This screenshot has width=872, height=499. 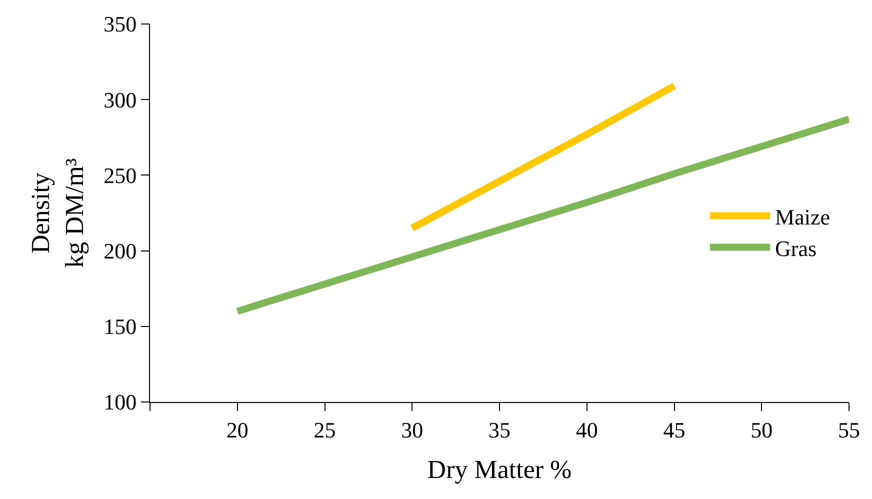 What do you see at coordinates (499, 429) in the screenshot?
I see `x-tick-label: 35` at bounding box center [499, 429].